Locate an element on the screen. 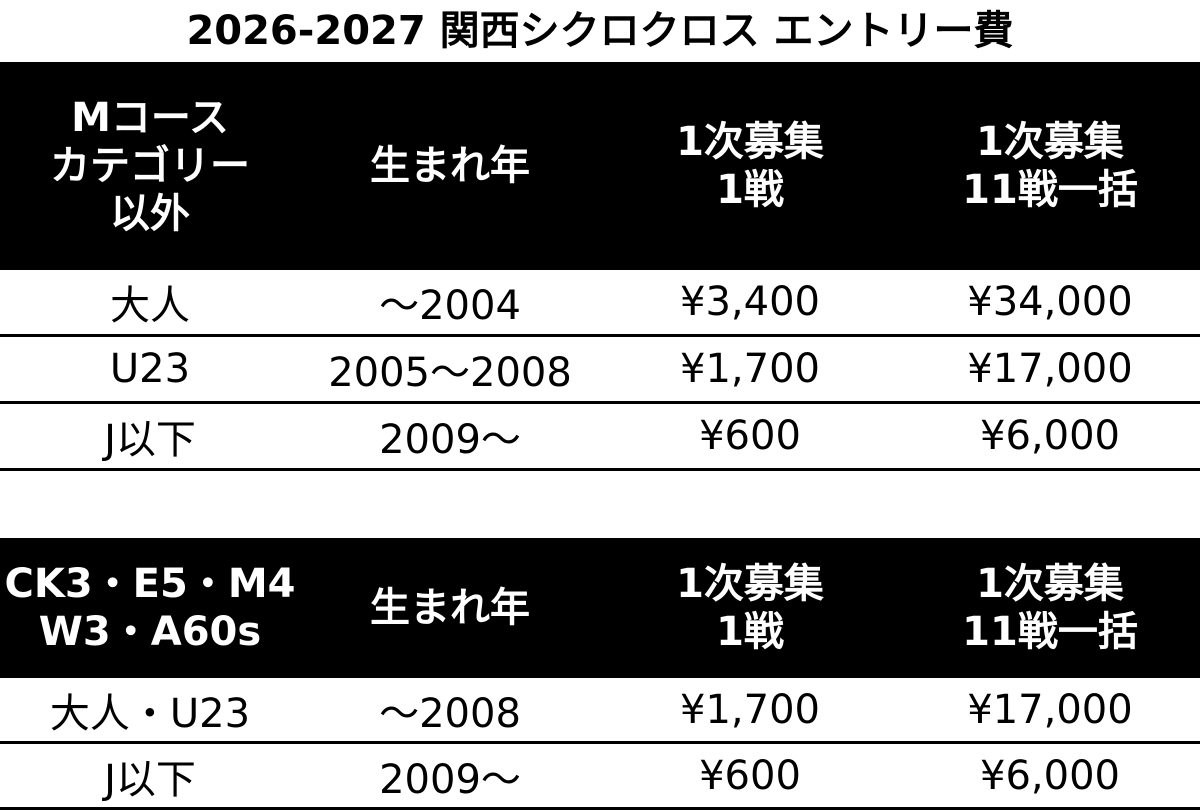 The height and width of the screenshot is (810, 1200). header-line: Mコース is located at coordinates (150, 118).